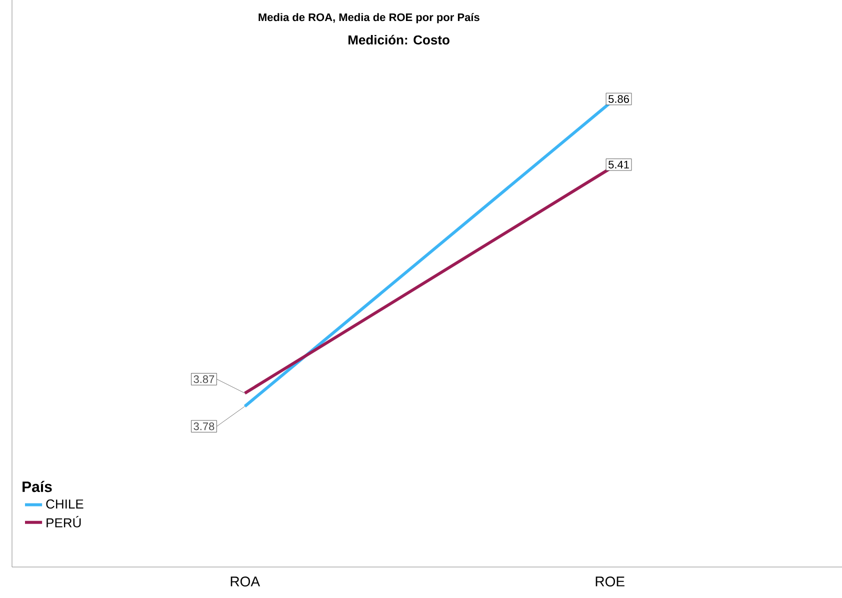 This screenshot has width=842, height=598. What do you see at coordinates (245, 581) in the screenshot?
I see `x-tick-label: ROA` at bounding box center [245, 581].